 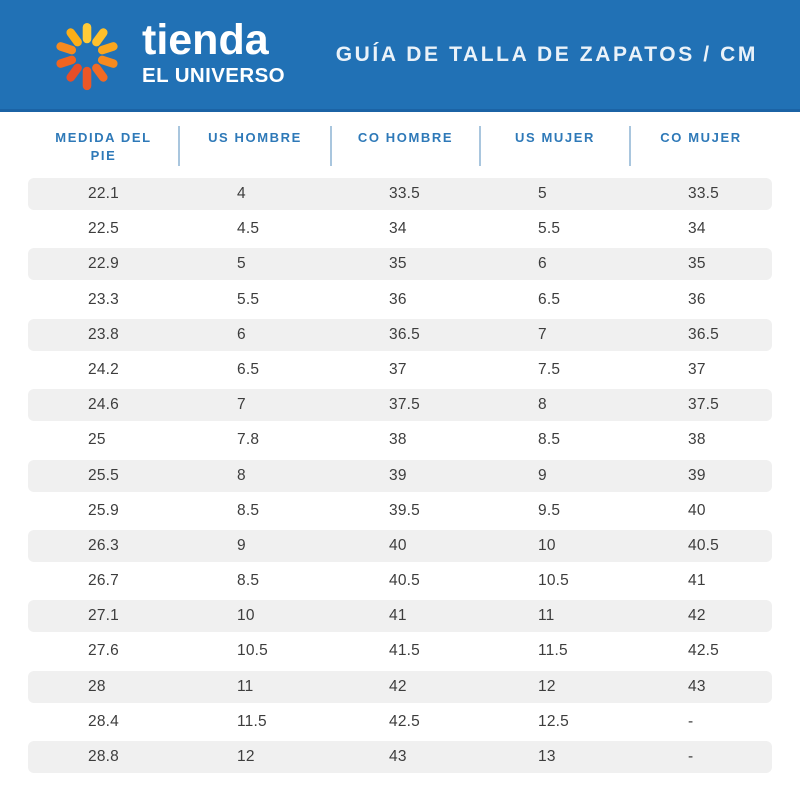 What do you see at coordinates (103, 334) in the screenshot?
I see `table-cell: 23.8` at bounding box center [103, 334].